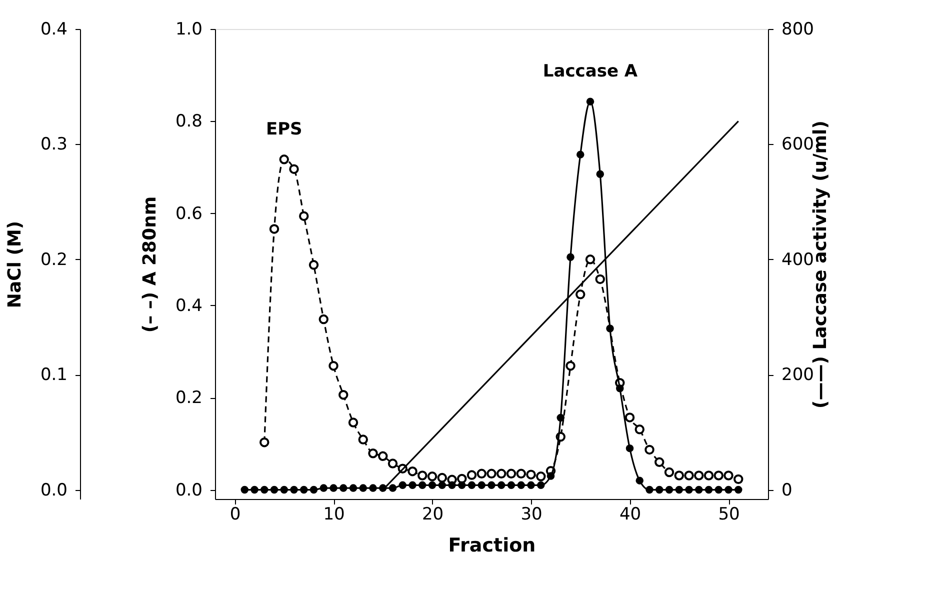 This screenshot has width=930, height=600. Describe the element at coordinates (787, 490) in the screenshot. I see `y2-tick-label: 0` at that location.